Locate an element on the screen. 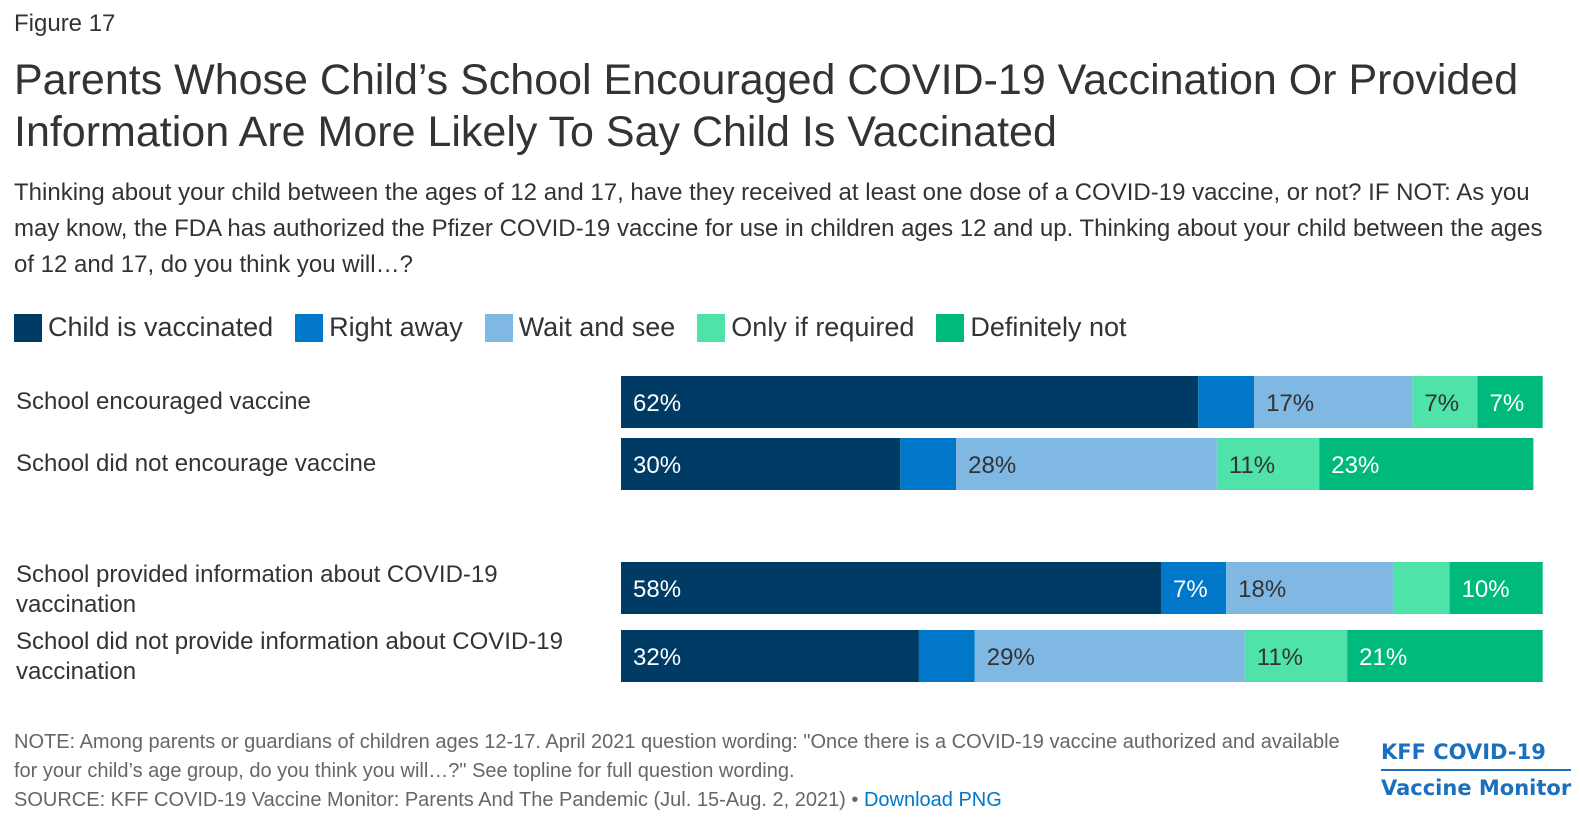 Image resolution: width=1580 pixels, height=836 pixels. legend-item-right-away: Right away is located at coordinates (379, 327).